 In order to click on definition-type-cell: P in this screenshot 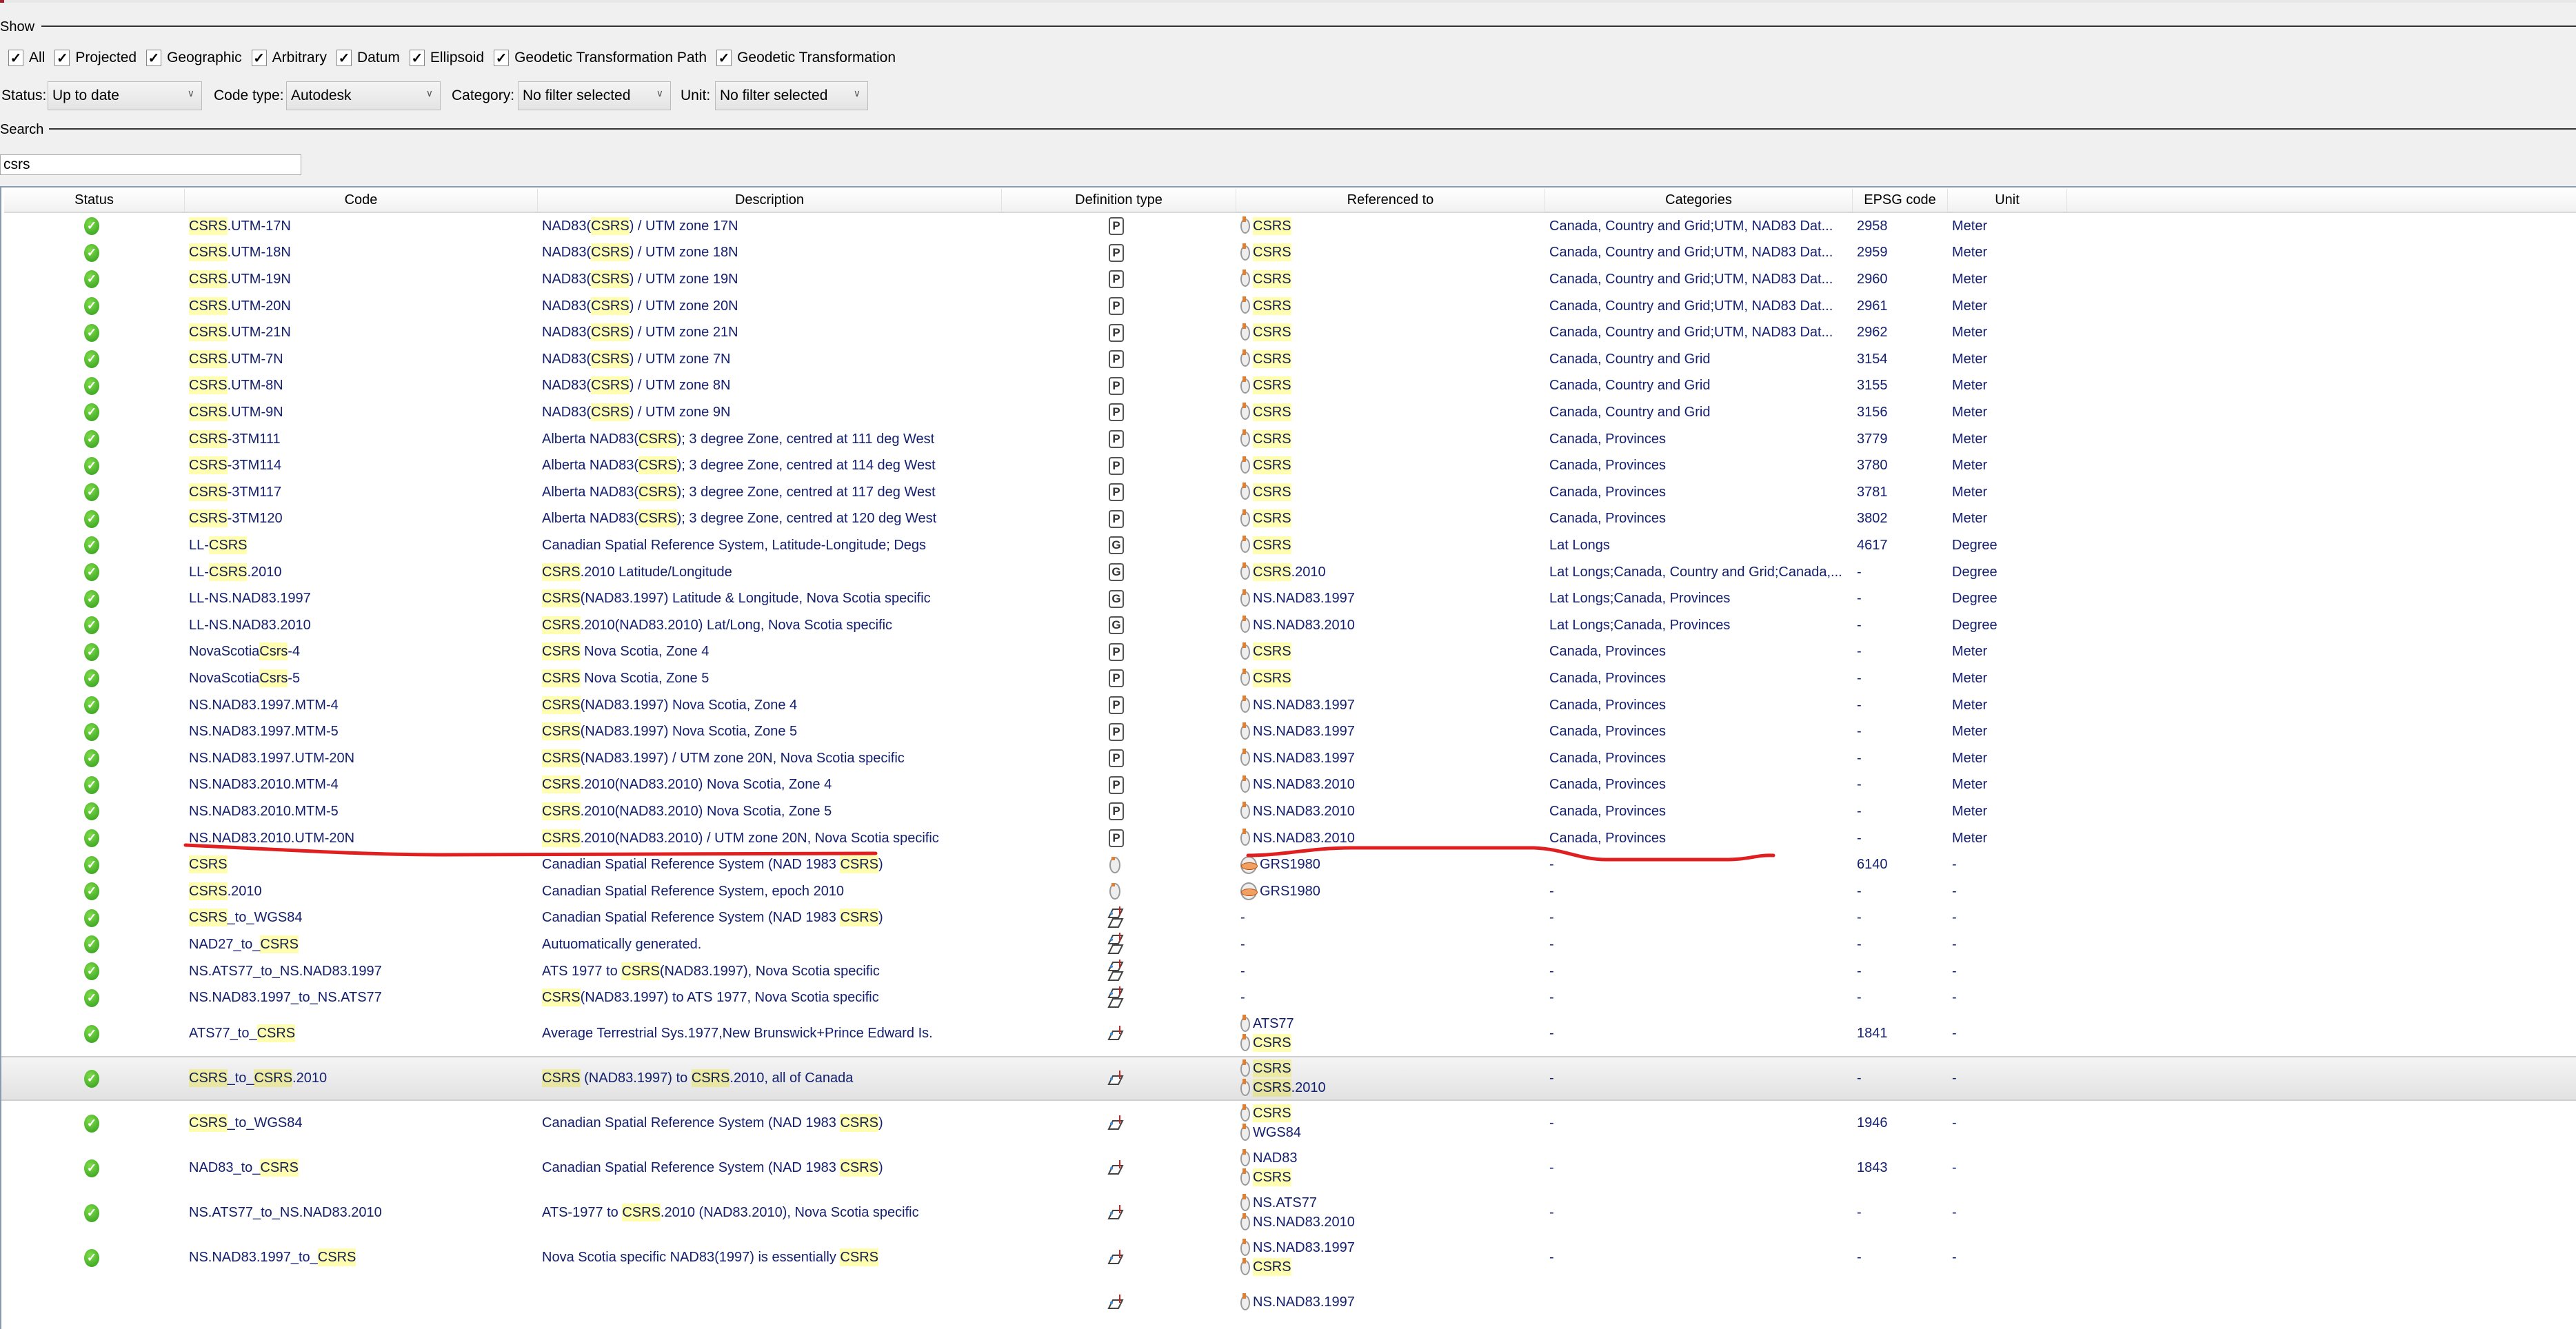, I will do `click(1116, 465)`.